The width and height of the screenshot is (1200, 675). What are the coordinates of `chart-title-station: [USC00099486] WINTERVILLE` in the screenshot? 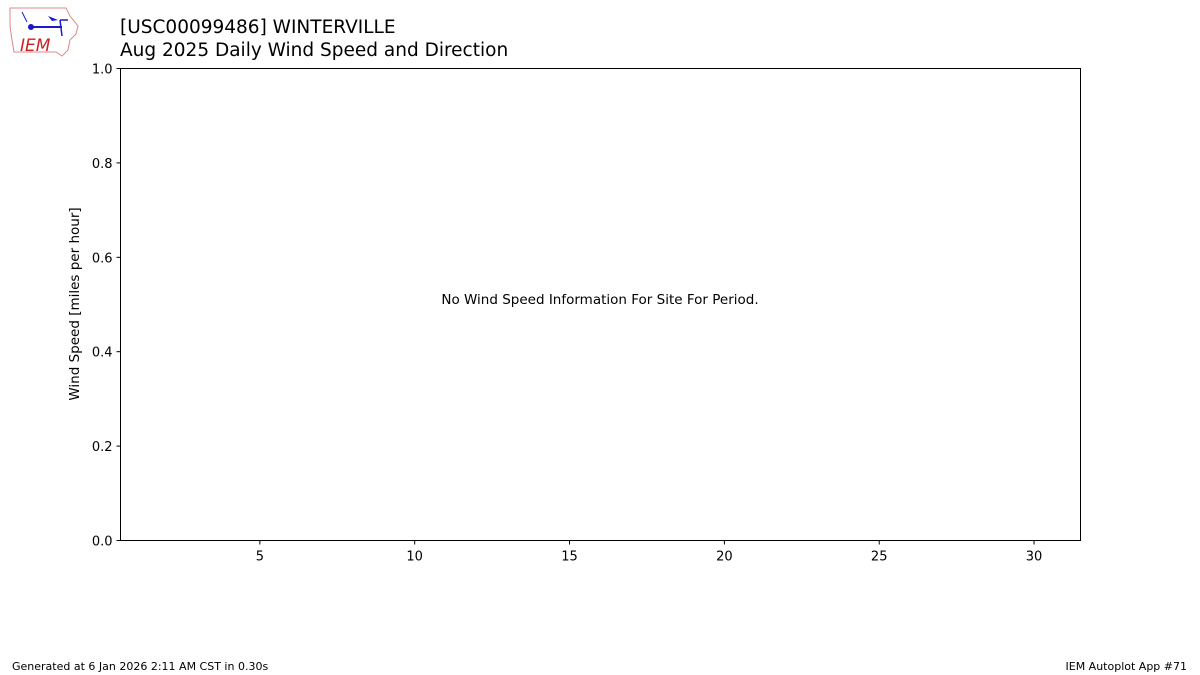 It's located at (258, 27).